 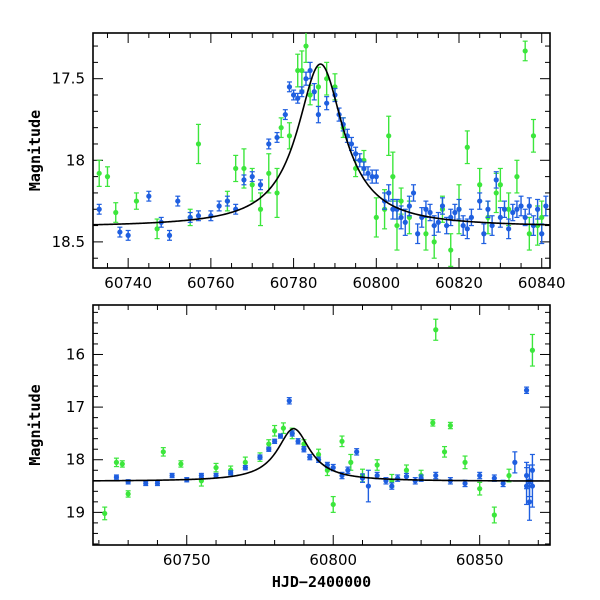 What do you see at coordinates (75, 512) in the screenshot?
I see `y-tick-label: 19` at bounding box center [75, 512].